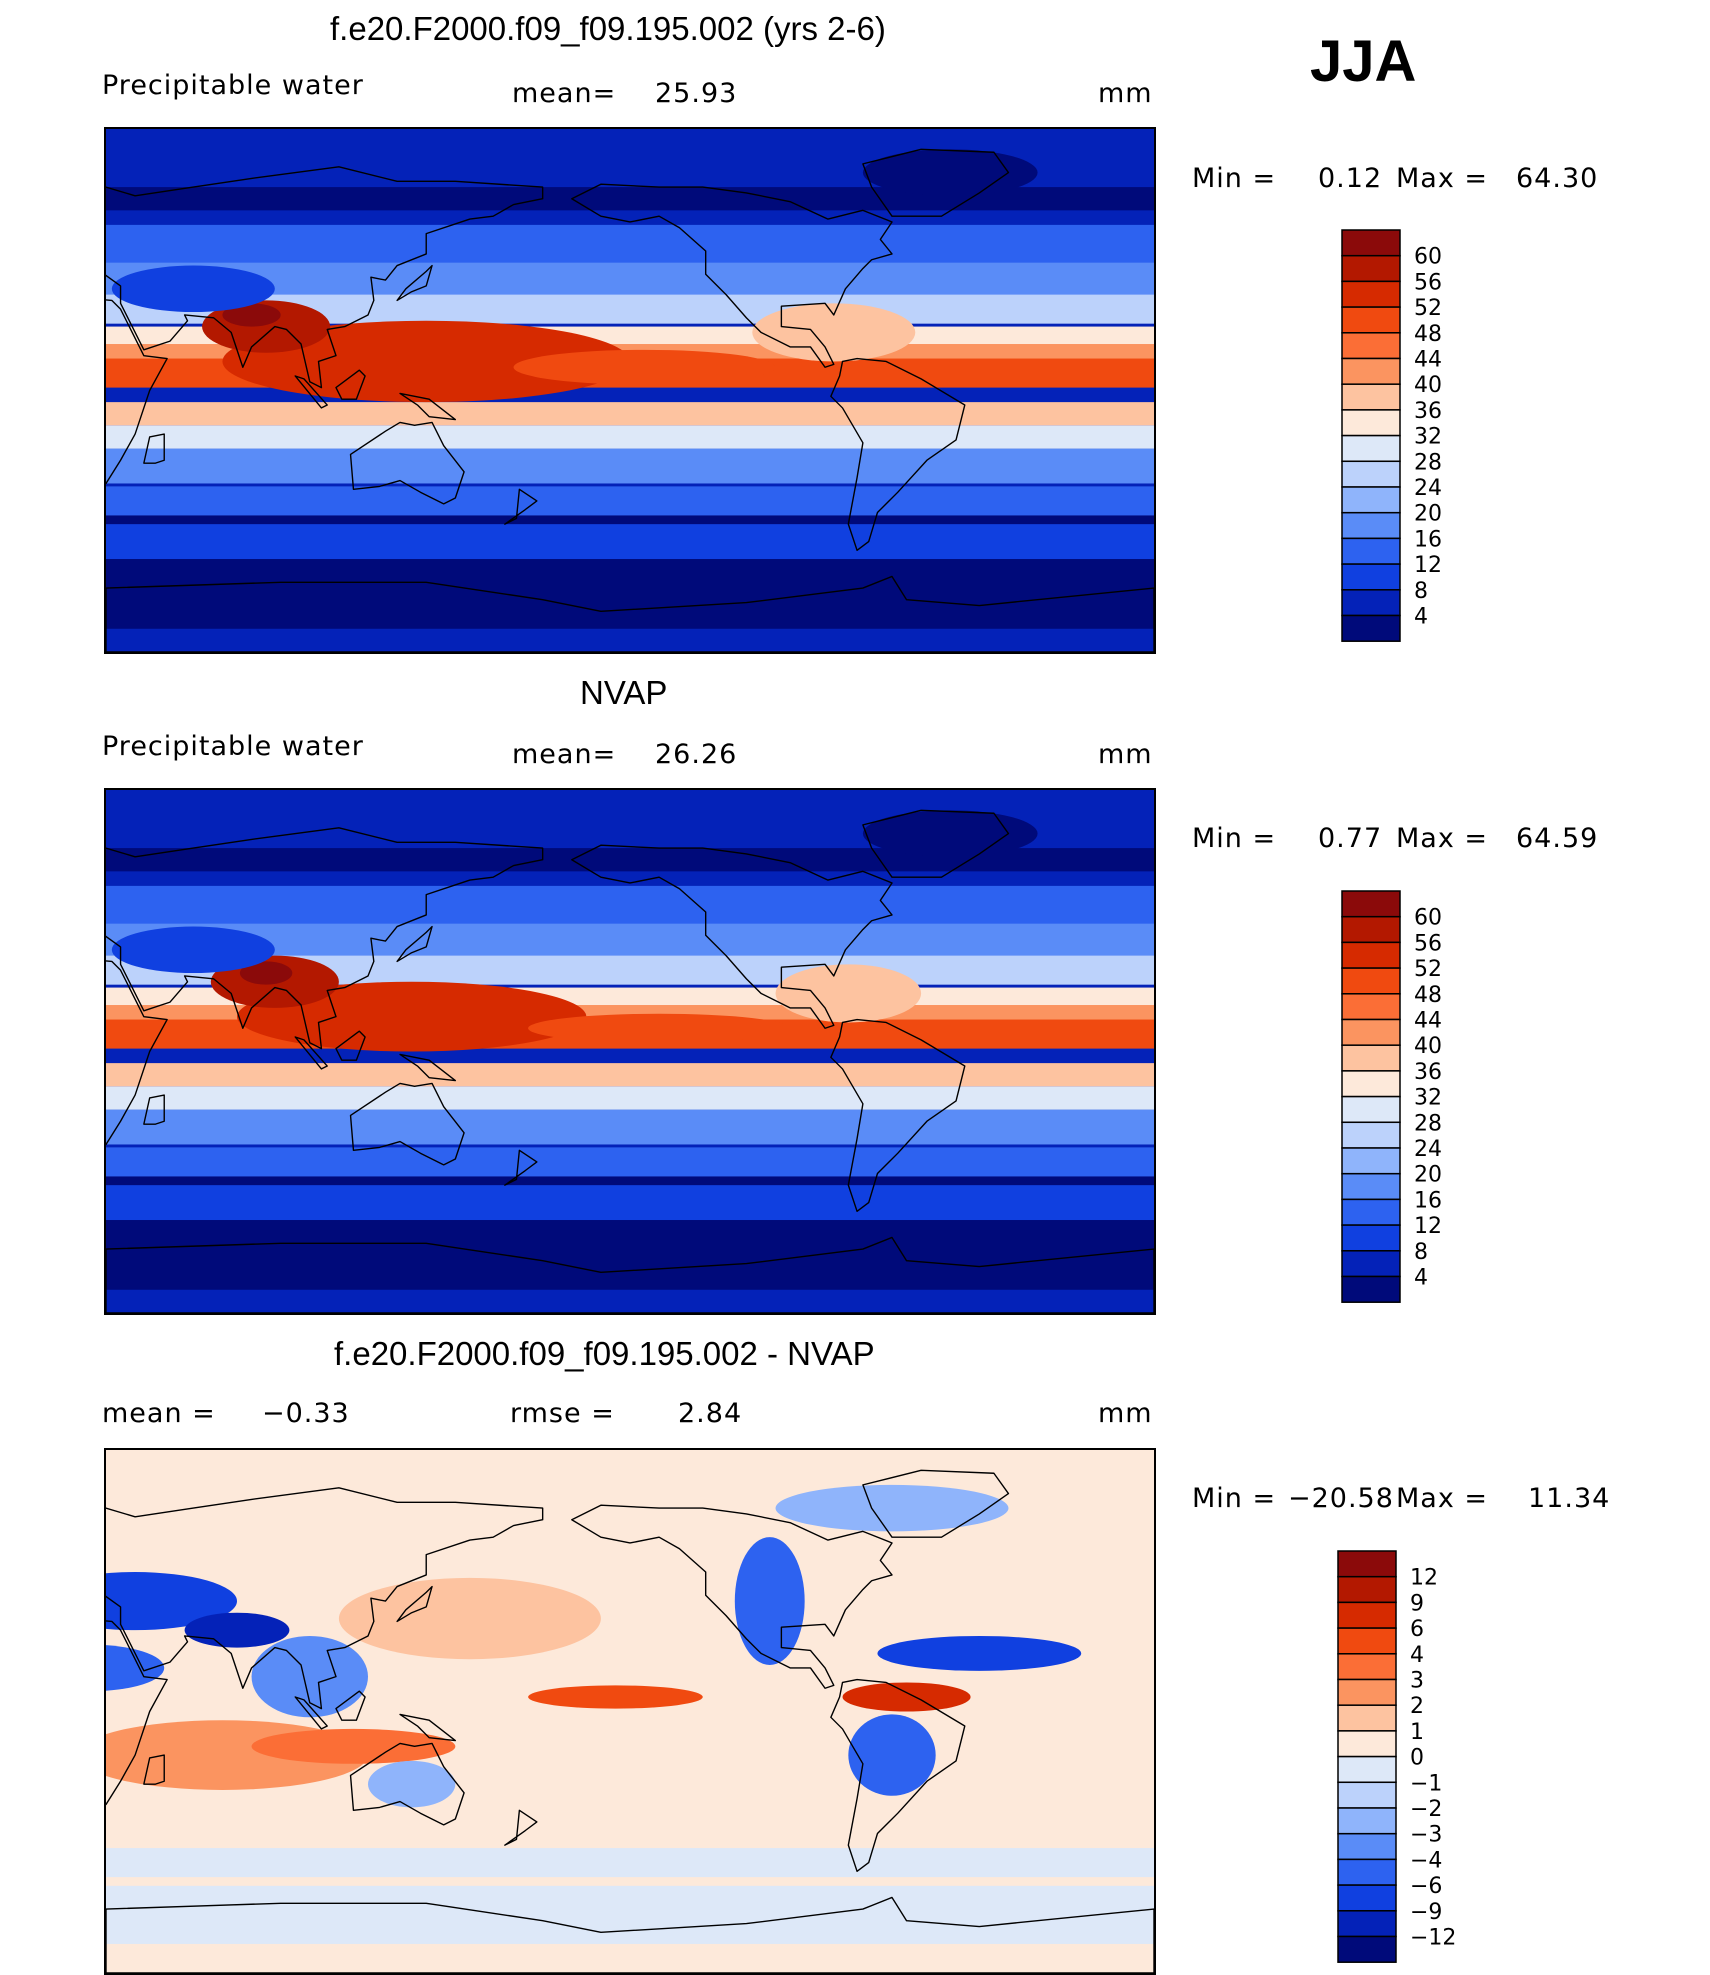 The width and height of the screenshot is (1710, 1975). I want to click on colorbar-tick-label: 24, so click(1428, 488).